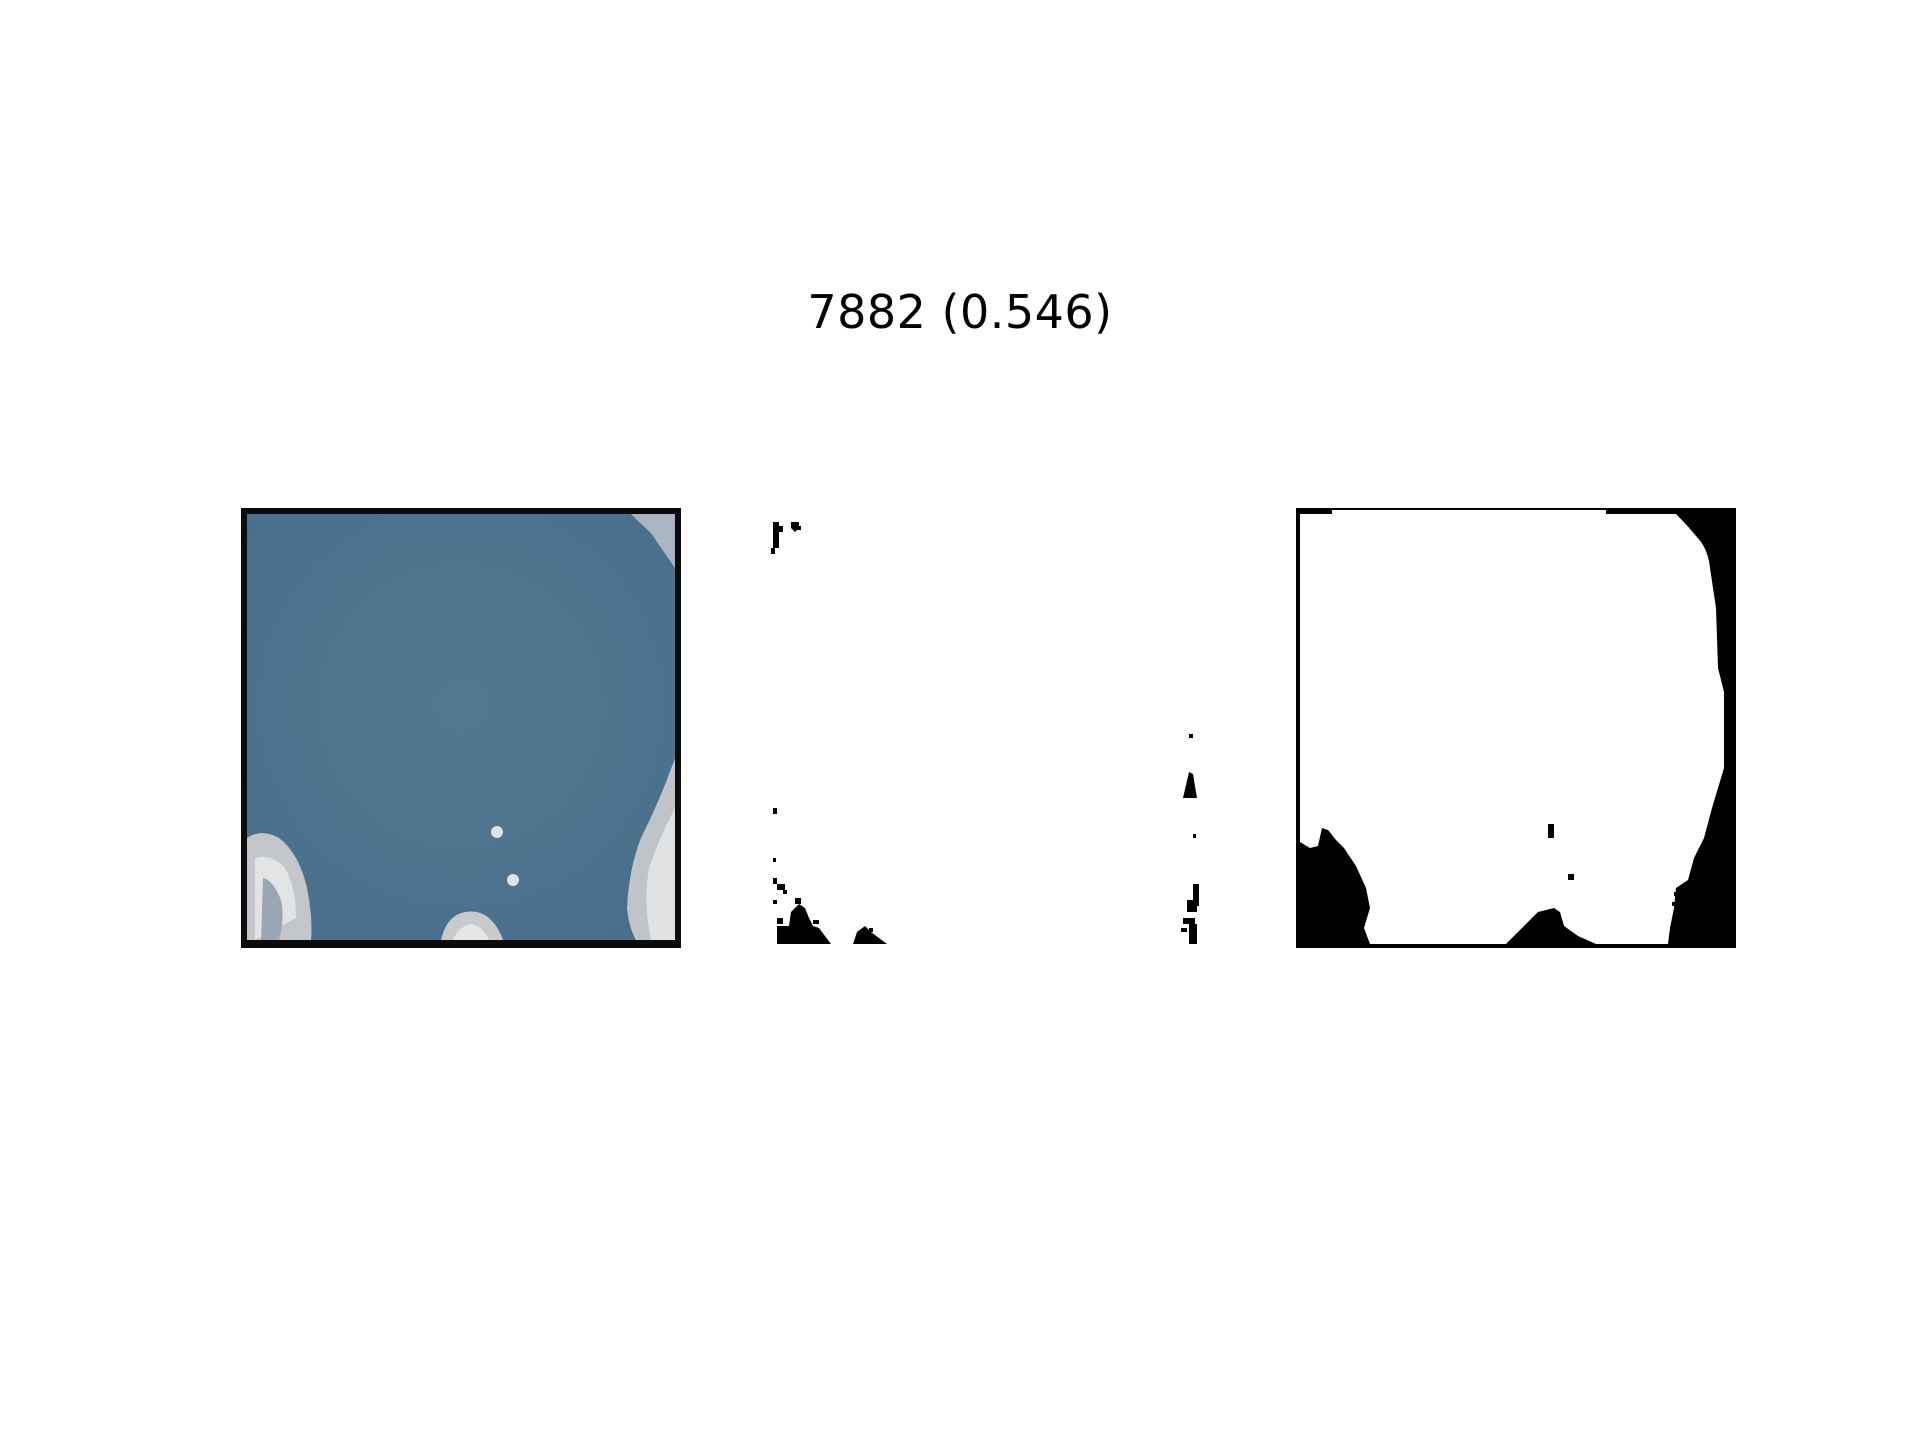 This screenshot has width=1920, height=1440. I want to click on input-image, so click(461, 728).